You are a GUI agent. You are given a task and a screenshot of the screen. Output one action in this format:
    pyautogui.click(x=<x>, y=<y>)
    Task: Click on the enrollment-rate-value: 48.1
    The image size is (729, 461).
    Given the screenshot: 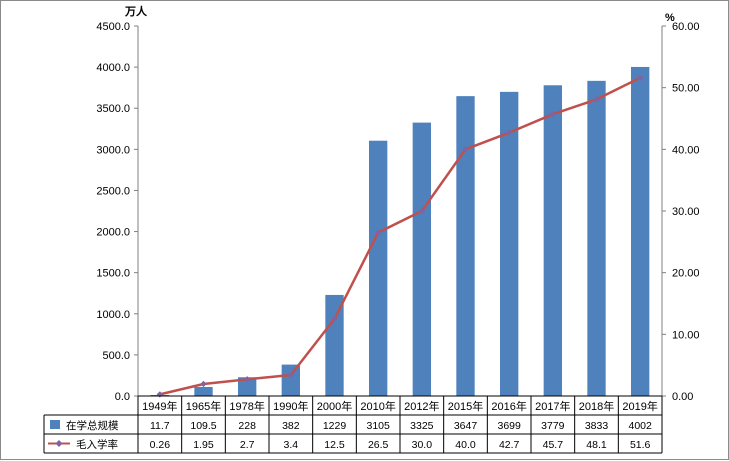 What is the action you would take?
    pyautogui.click(x=596, y=445)
    